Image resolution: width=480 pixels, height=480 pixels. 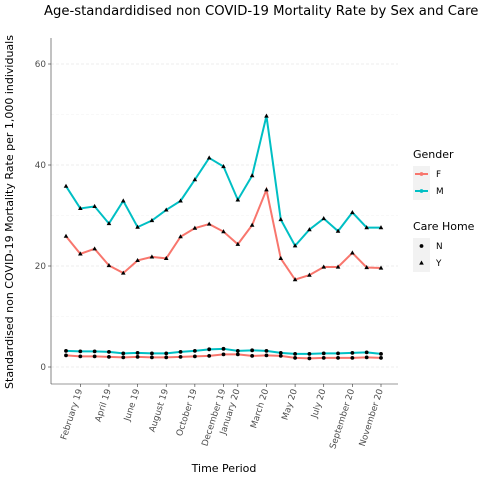 What do you see at coordinates (223, 351) in the screenshot?
I see `series-M-N` at bounding box center [223, 351].